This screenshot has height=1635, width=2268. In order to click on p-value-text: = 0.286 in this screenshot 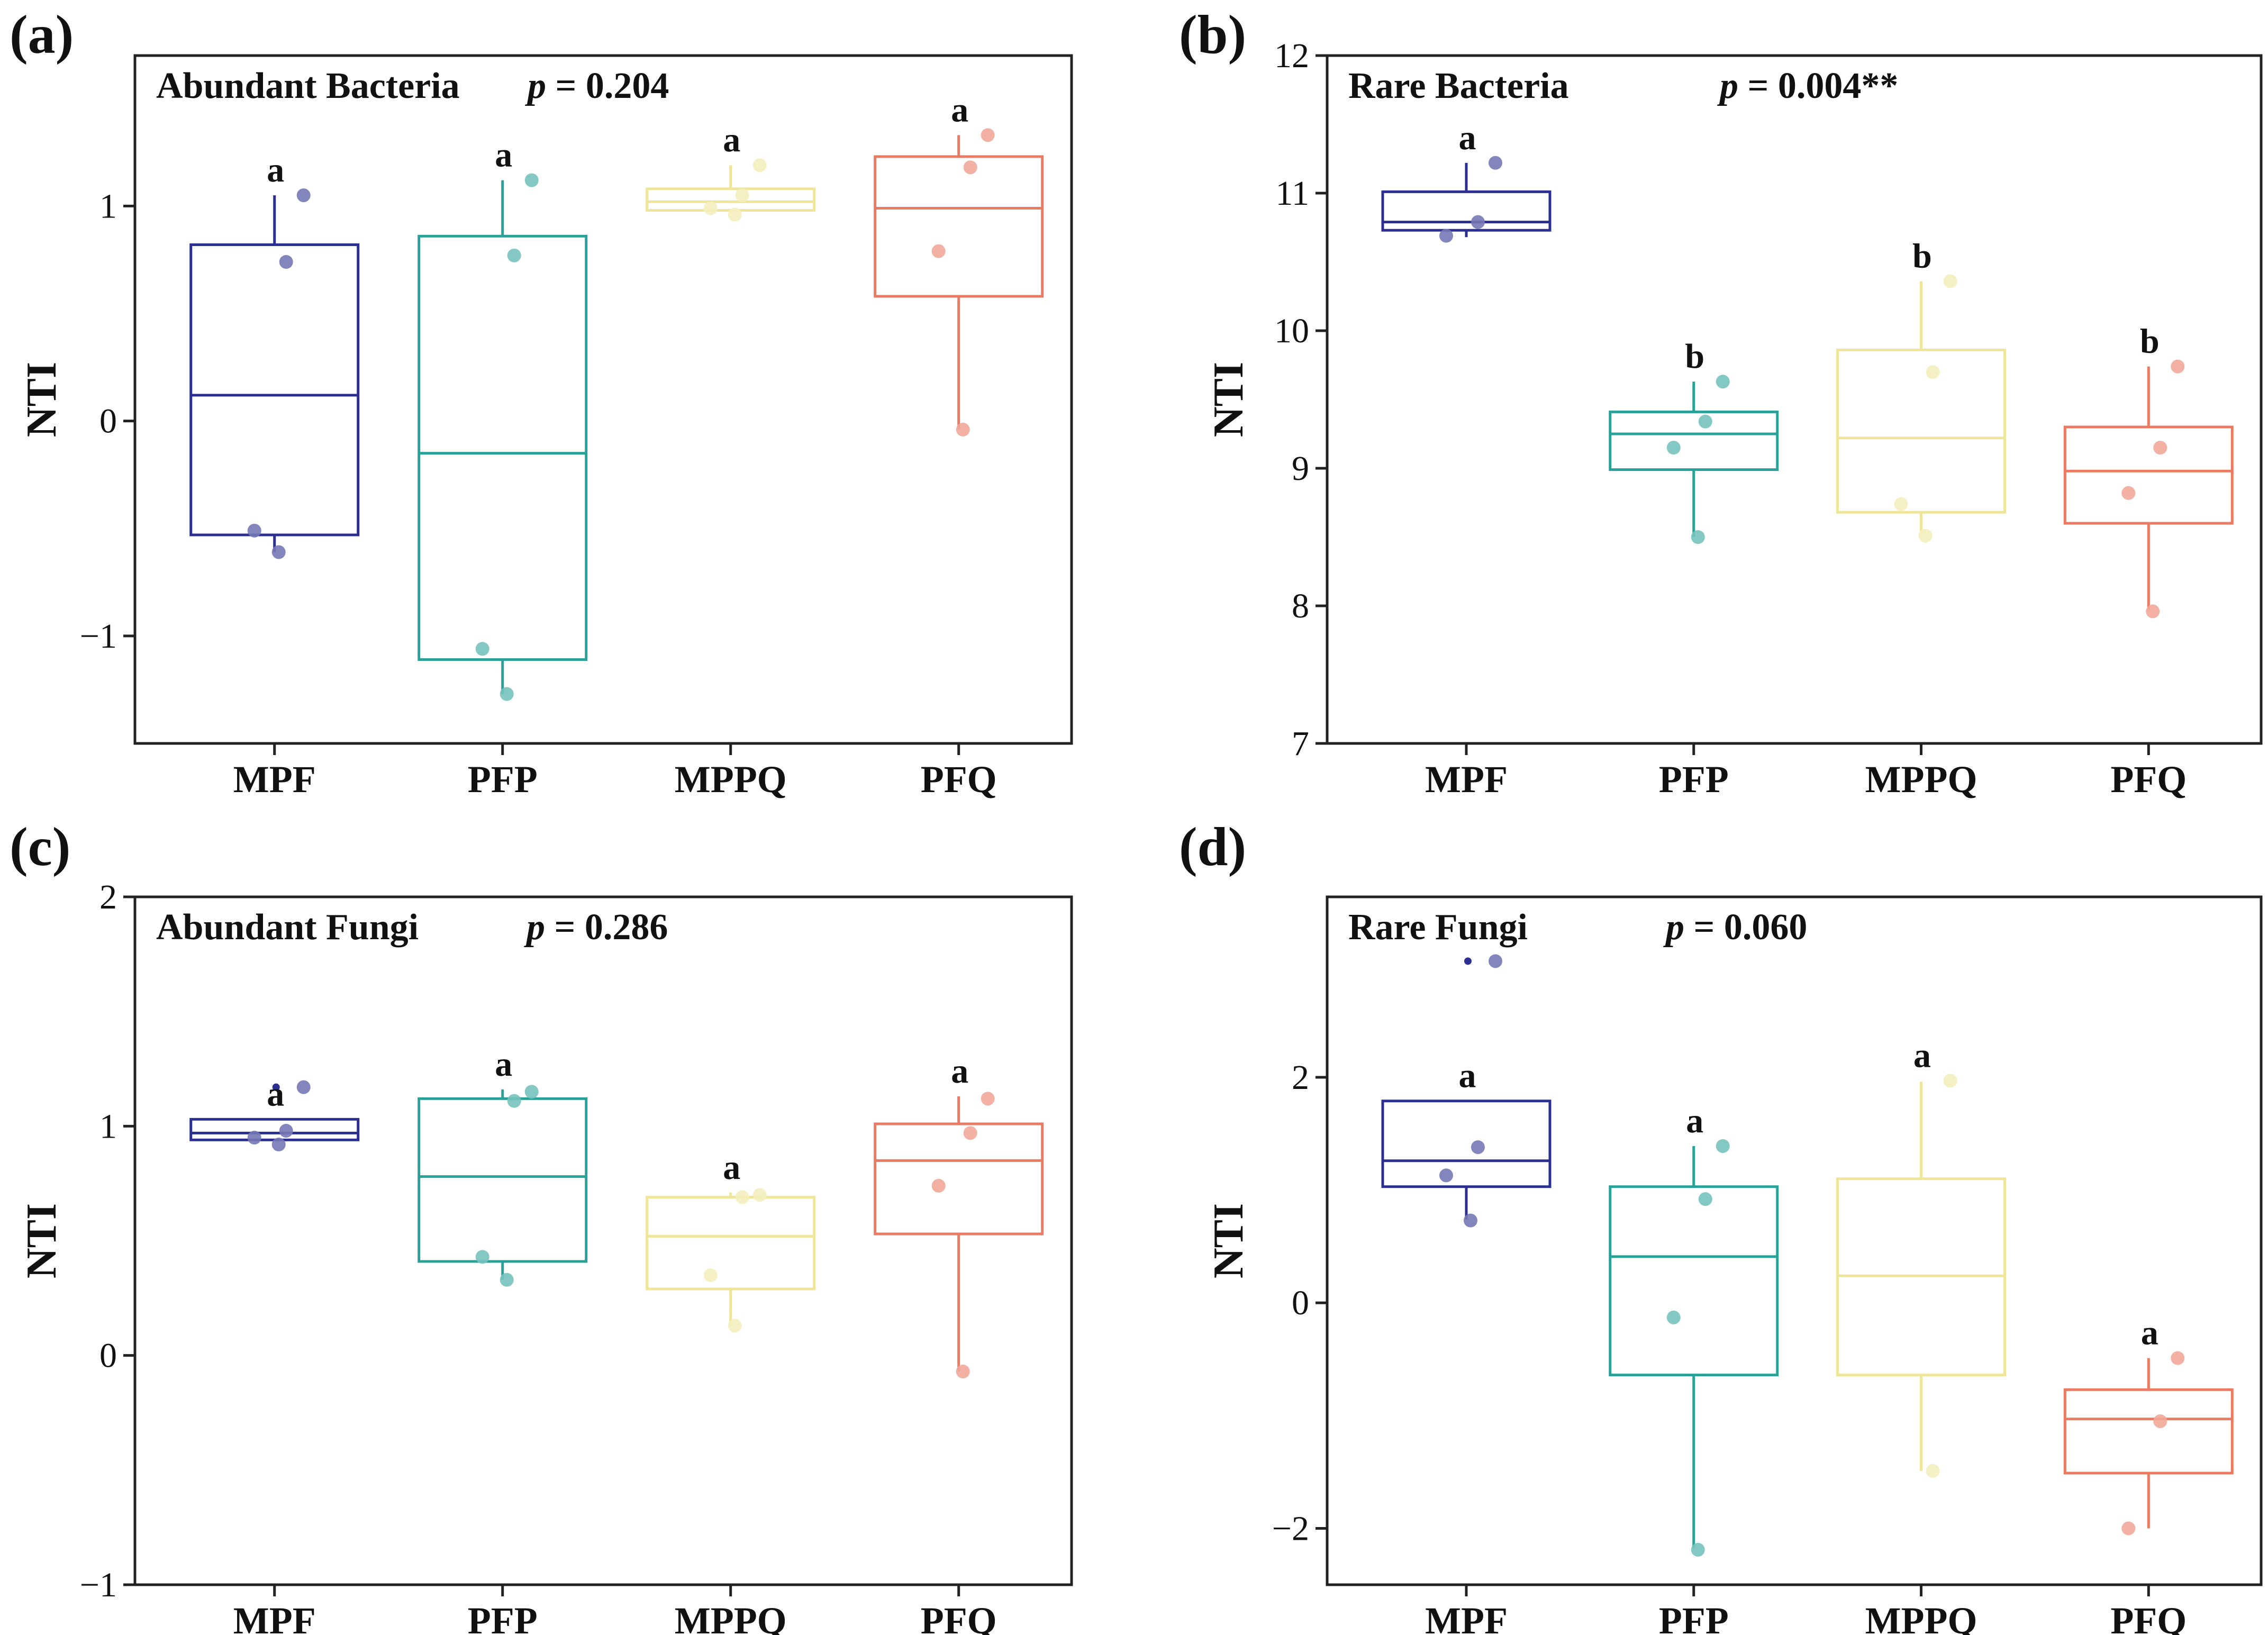, I will do `click(606, 927)`.